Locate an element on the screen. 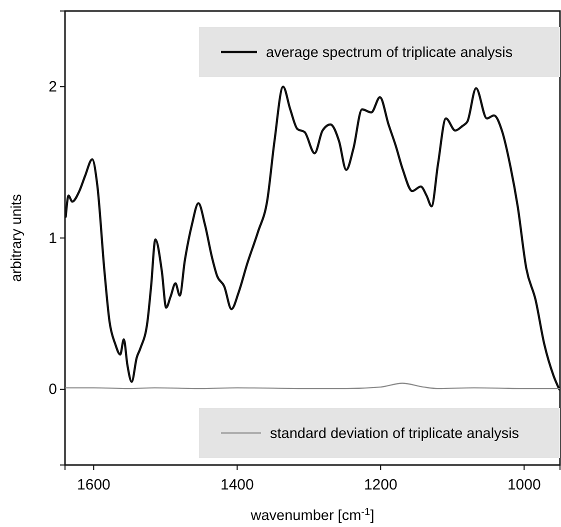 The height and width of the screenshot is (527, 561). y-axis-title: arbitrary units is located at coordinates (17, 238).